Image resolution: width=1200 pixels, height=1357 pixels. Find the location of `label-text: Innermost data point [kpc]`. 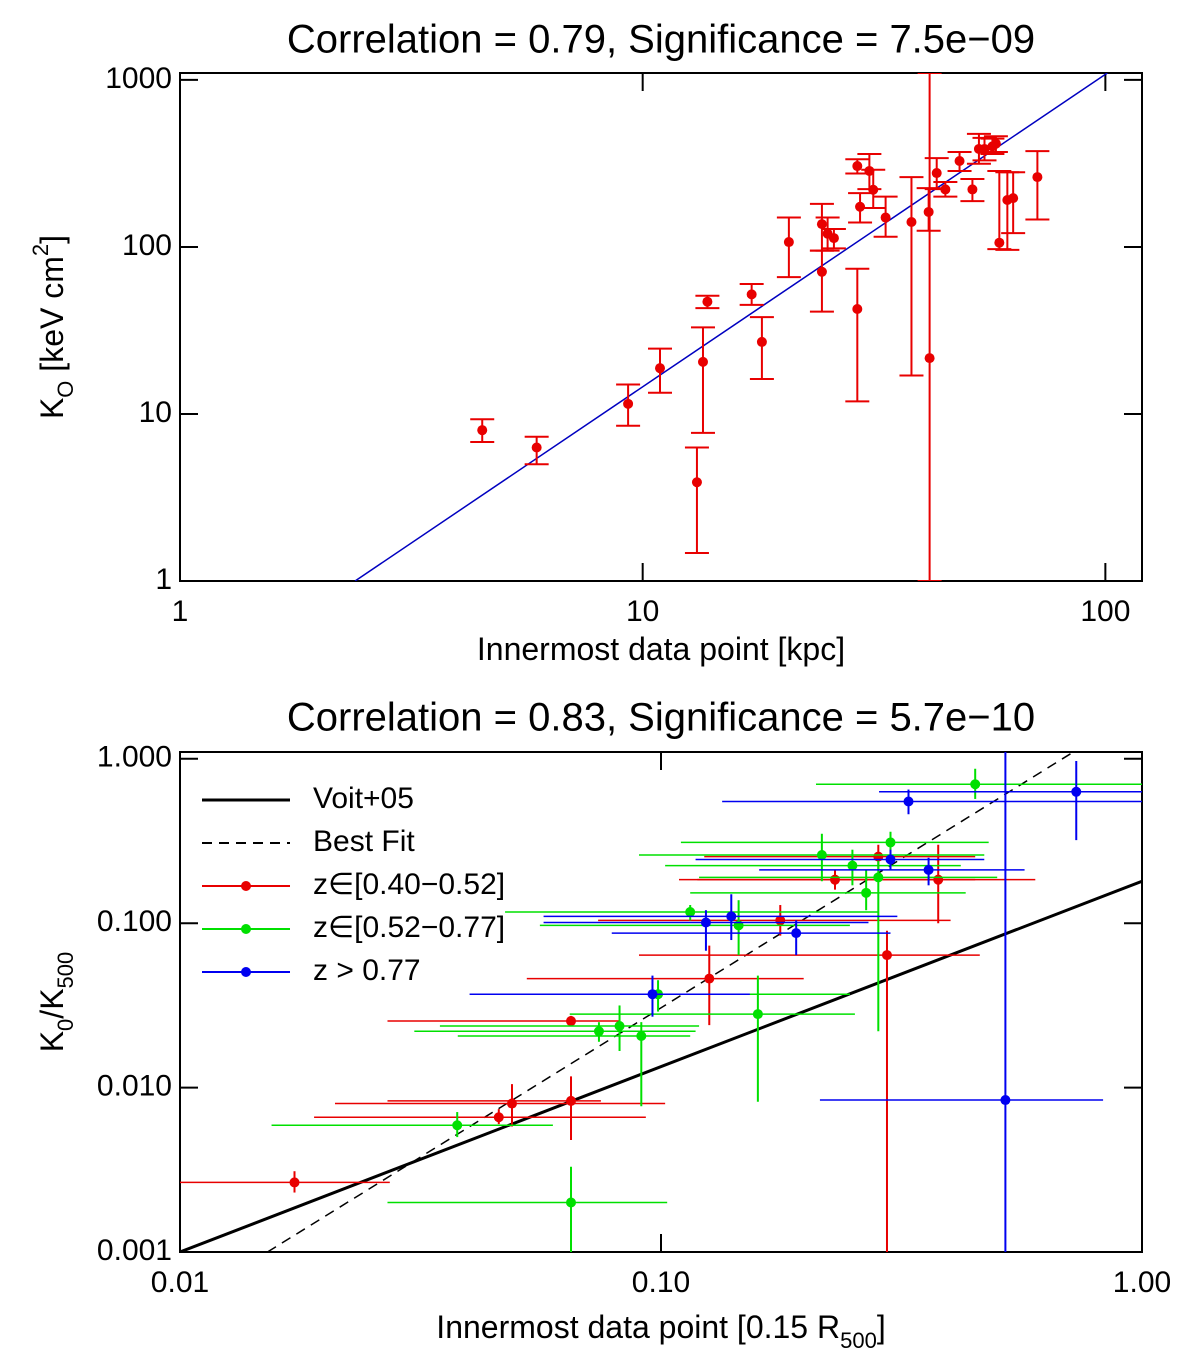

label-text: Innermost data point [kpc] is located at coordinates (661, 649).